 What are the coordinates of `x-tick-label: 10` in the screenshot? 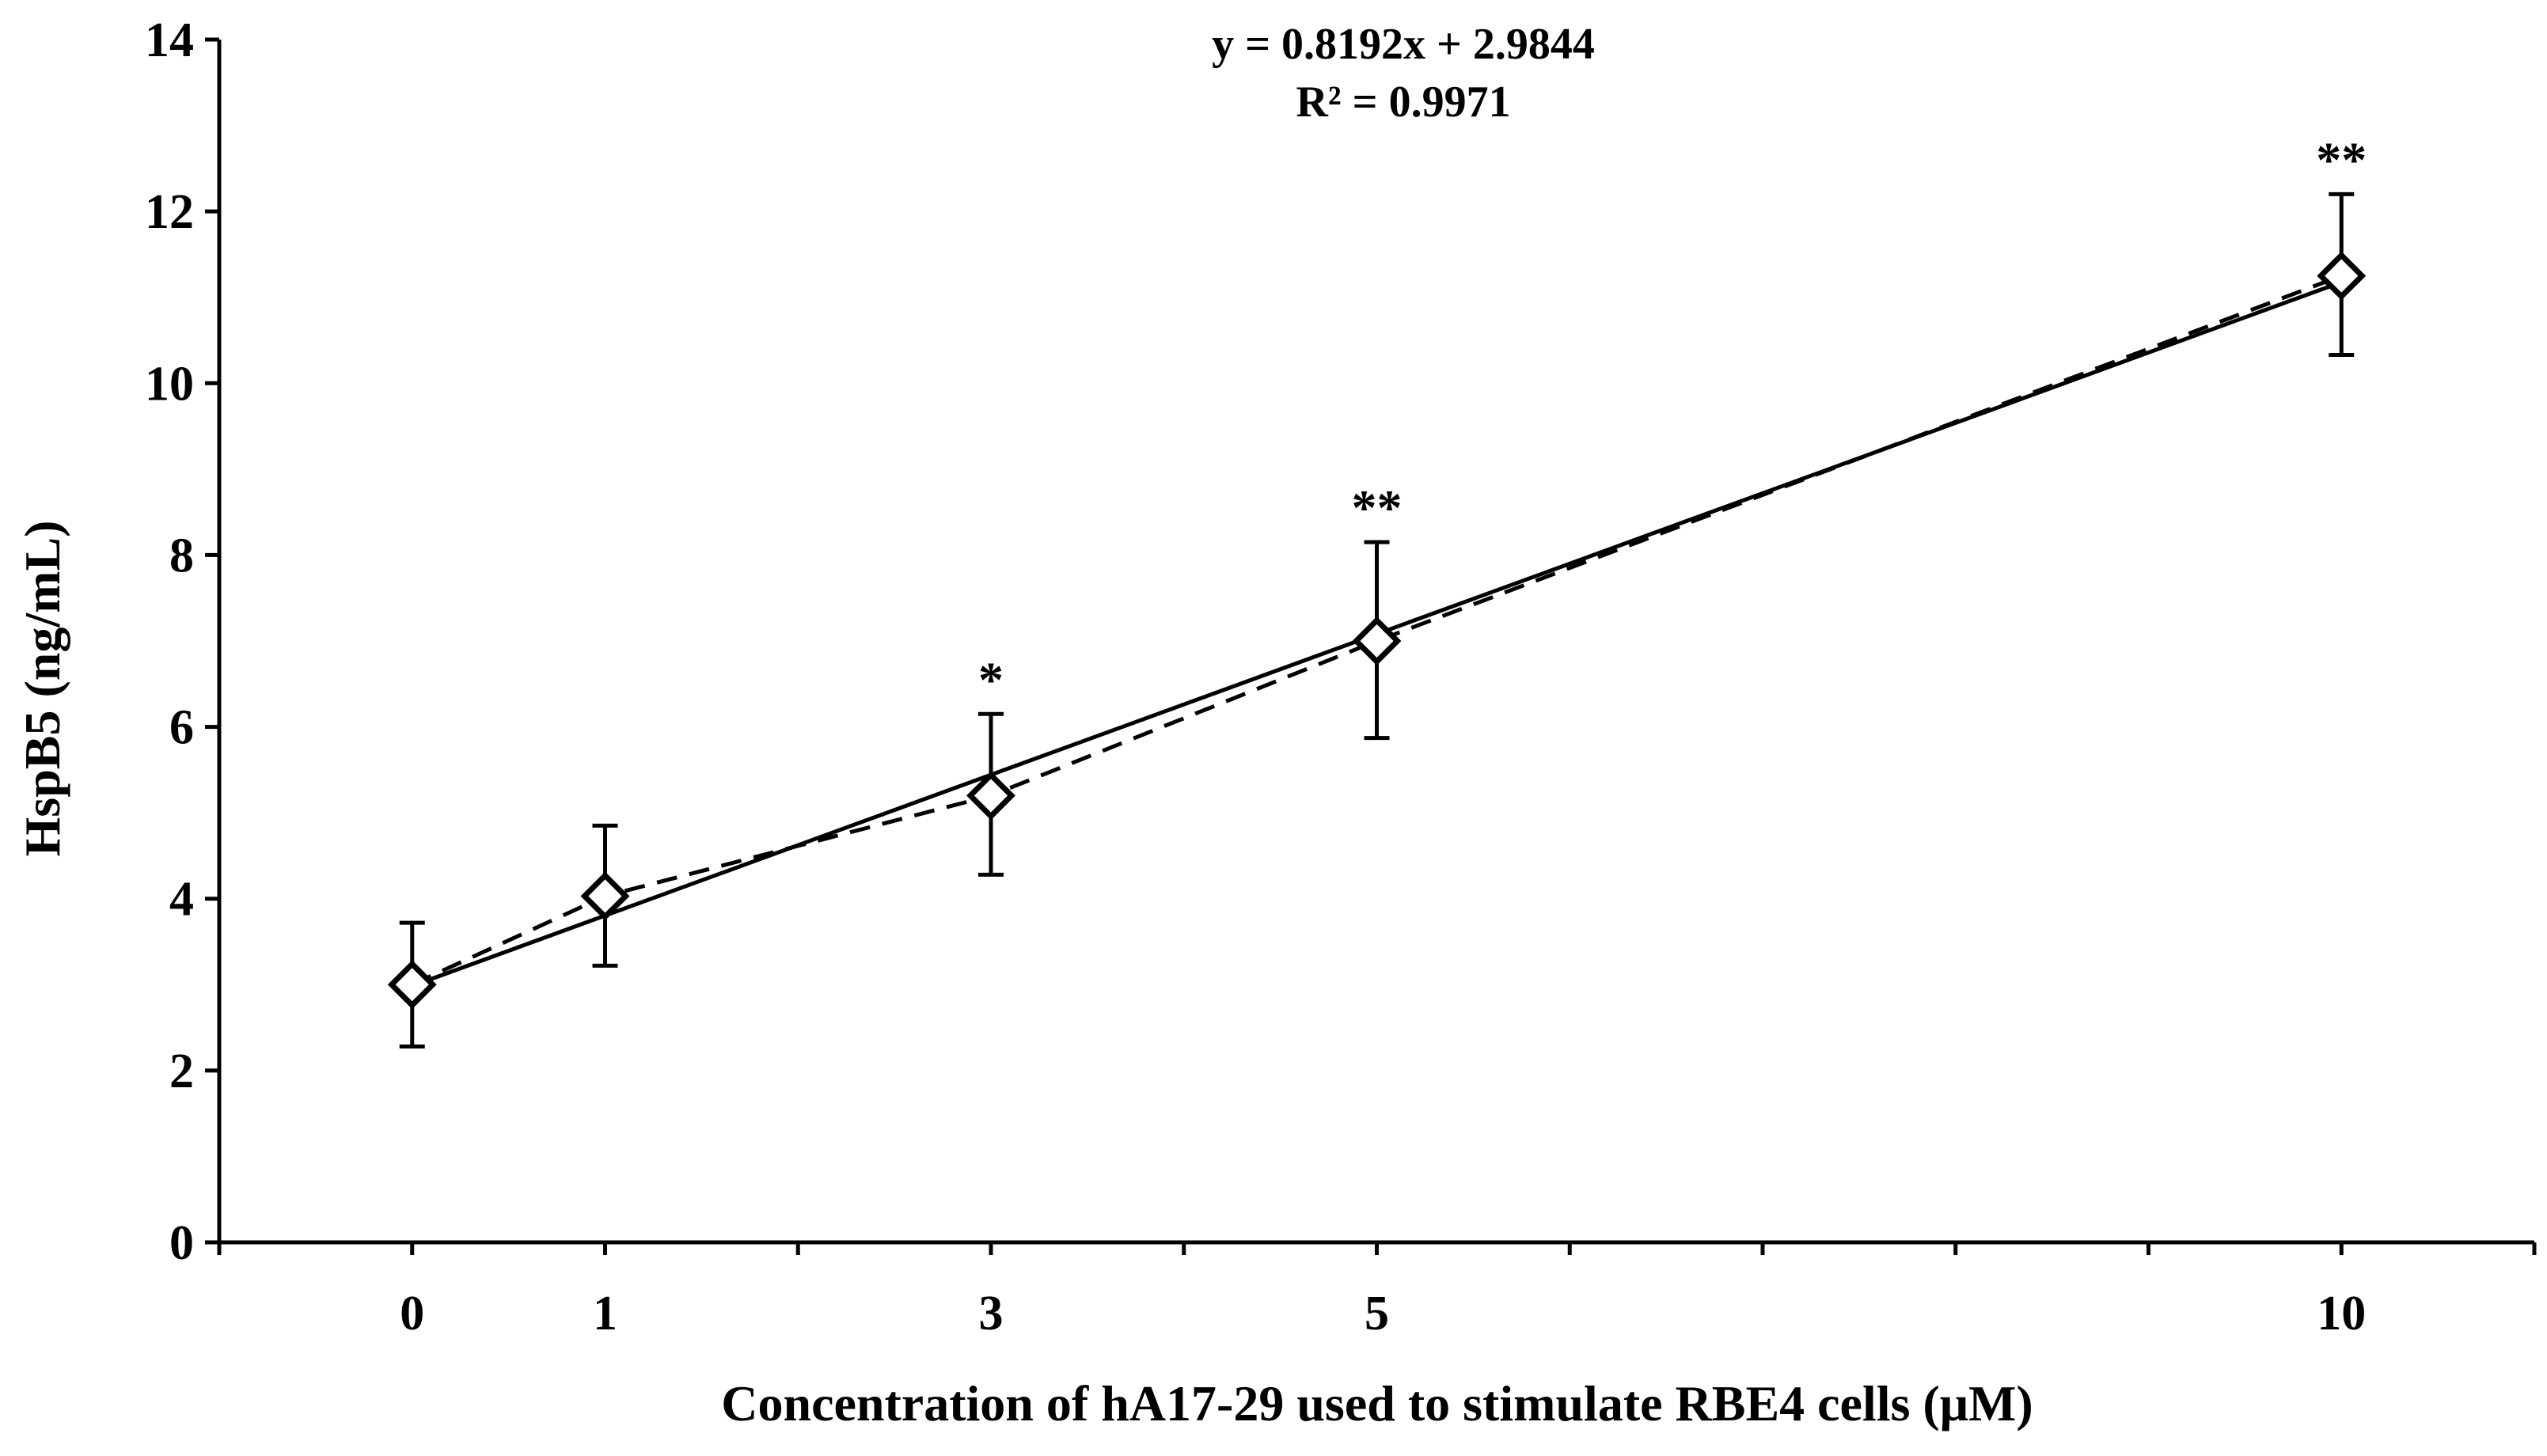 It's located at (2341, 1313).